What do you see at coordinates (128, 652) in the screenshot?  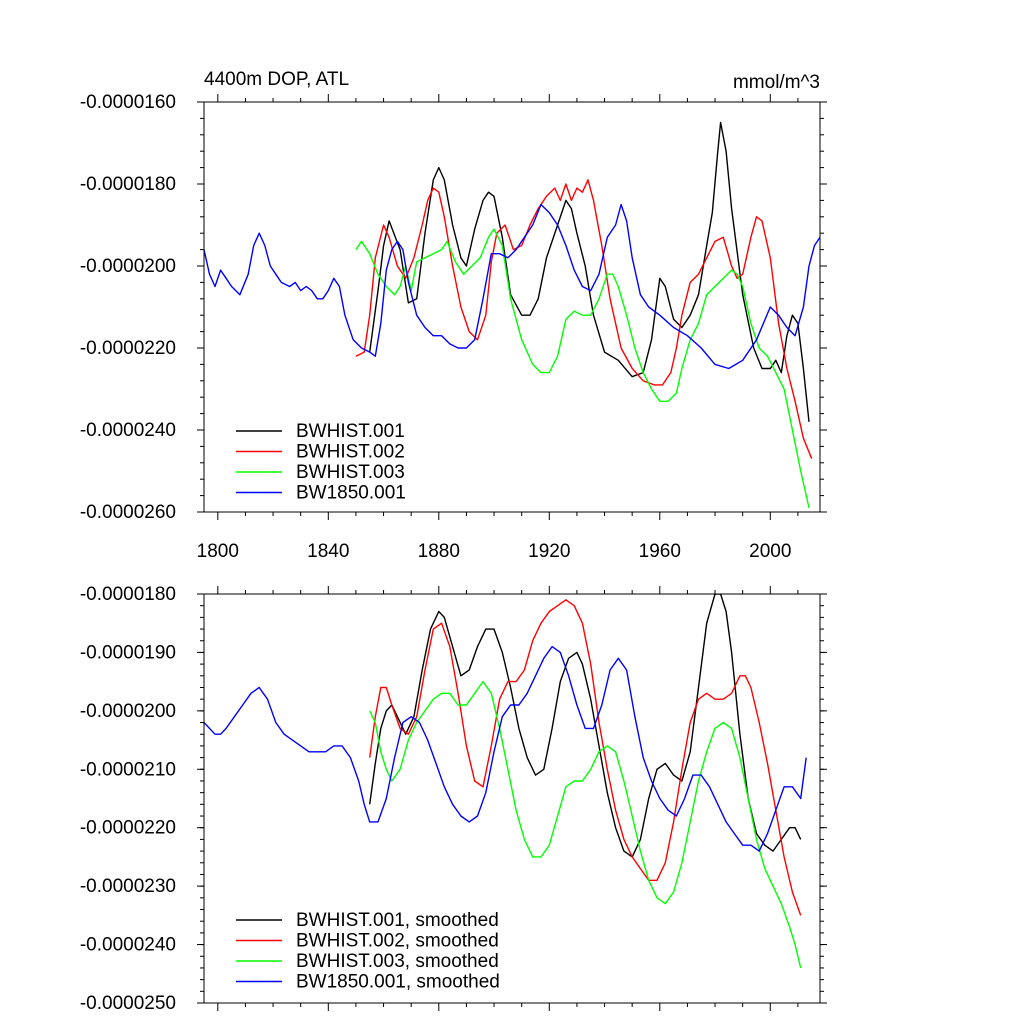 I see `y-tick-label: -0.0000190` at bounding box center [128, 652].